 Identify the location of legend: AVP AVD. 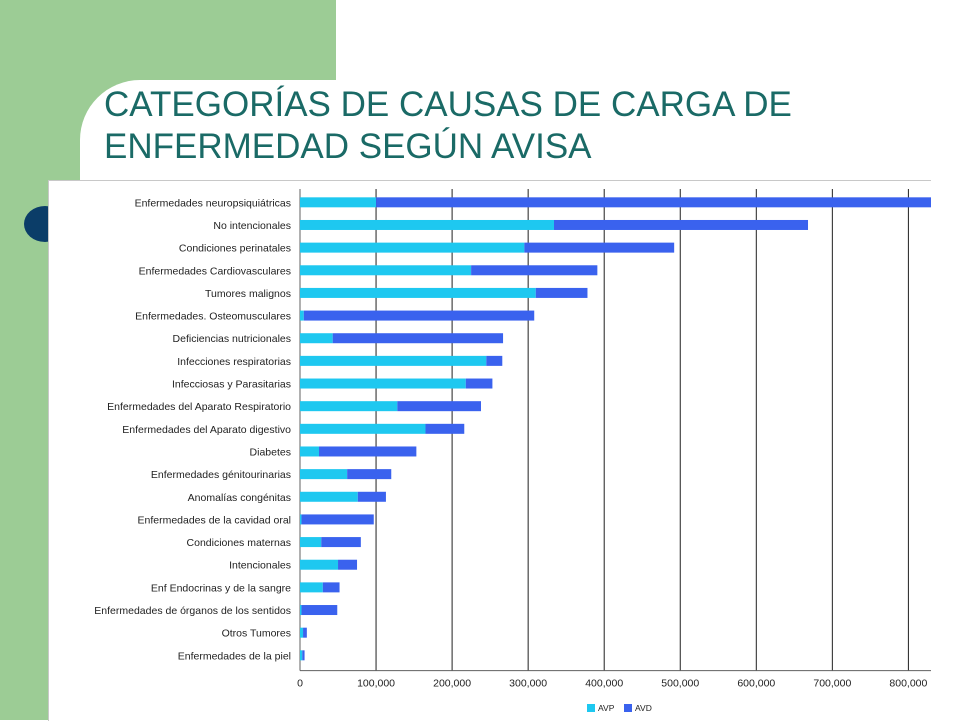
(619, 708).